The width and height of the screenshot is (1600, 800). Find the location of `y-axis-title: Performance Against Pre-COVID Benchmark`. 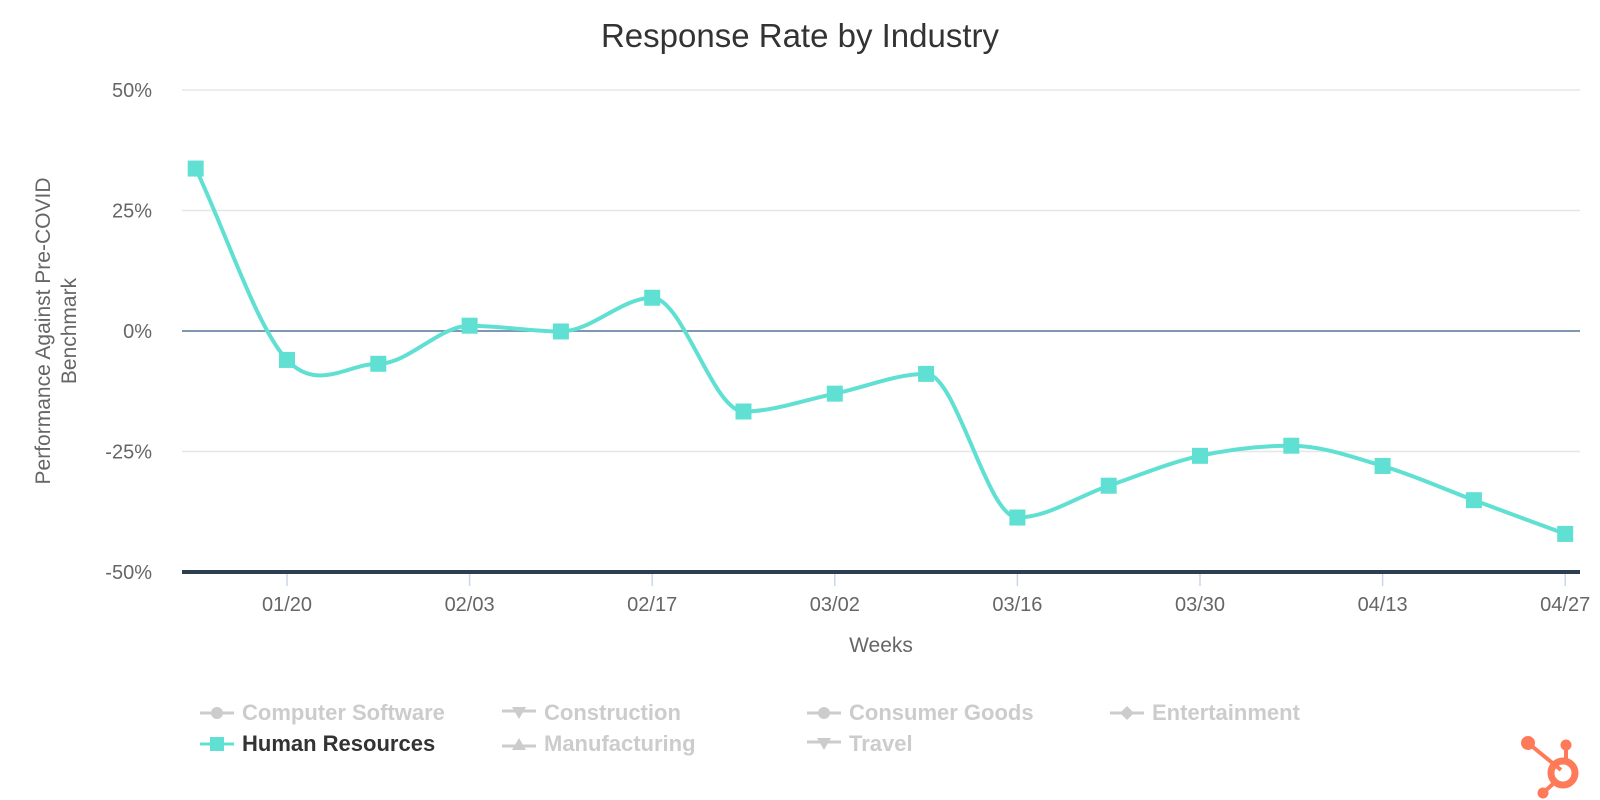

y-axis-title: Performance Against Pre-COVID Benchmark is located at coordinates (56, 331).